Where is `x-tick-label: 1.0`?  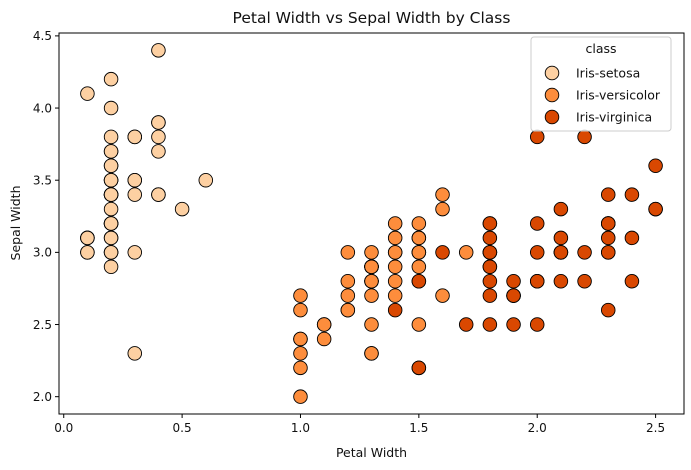
x-tick-label: 1.0 is located at coordinates (300, 428).